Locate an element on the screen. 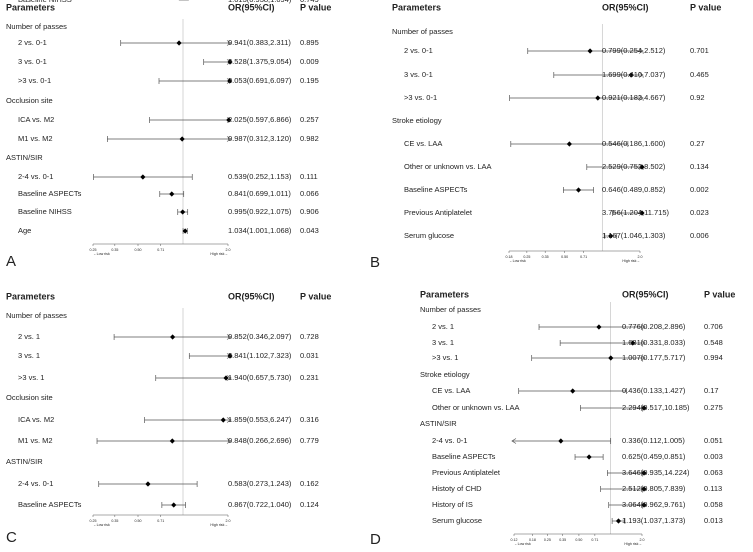 This screenshot has height=552, width=753. row-label: 2 vs. 1 is located at coordinates (29, 336).